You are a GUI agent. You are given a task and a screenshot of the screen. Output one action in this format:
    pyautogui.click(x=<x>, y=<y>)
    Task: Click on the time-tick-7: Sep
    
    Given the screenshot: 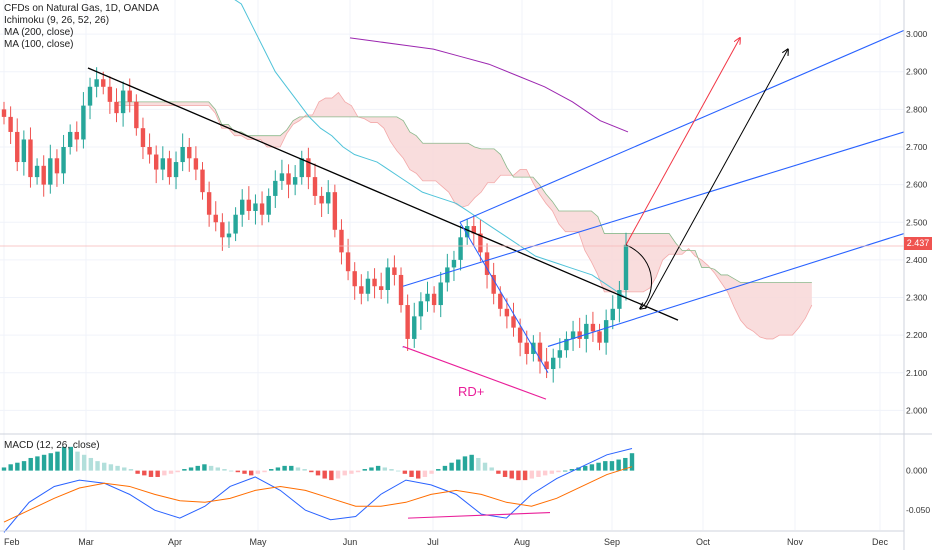 What is the action you would take?
    pyautogui.click(x=612, y=542)
    